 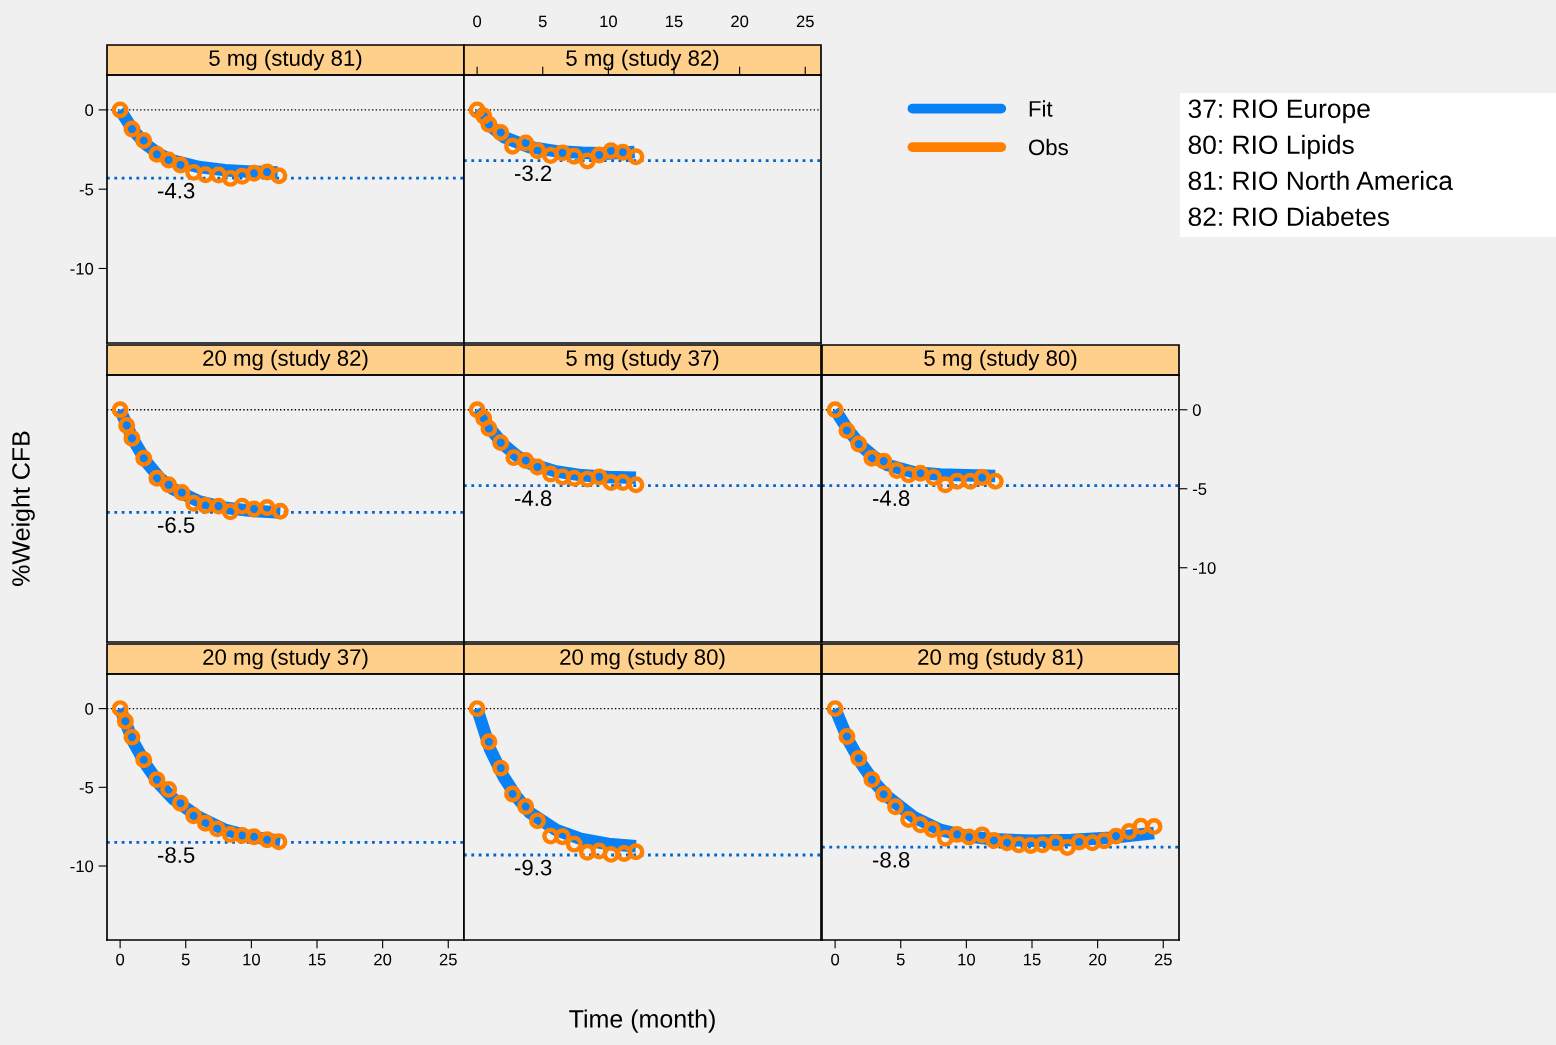 I want to click on chart-title: 20 mg (study 81), so click(x=1000, y=659).